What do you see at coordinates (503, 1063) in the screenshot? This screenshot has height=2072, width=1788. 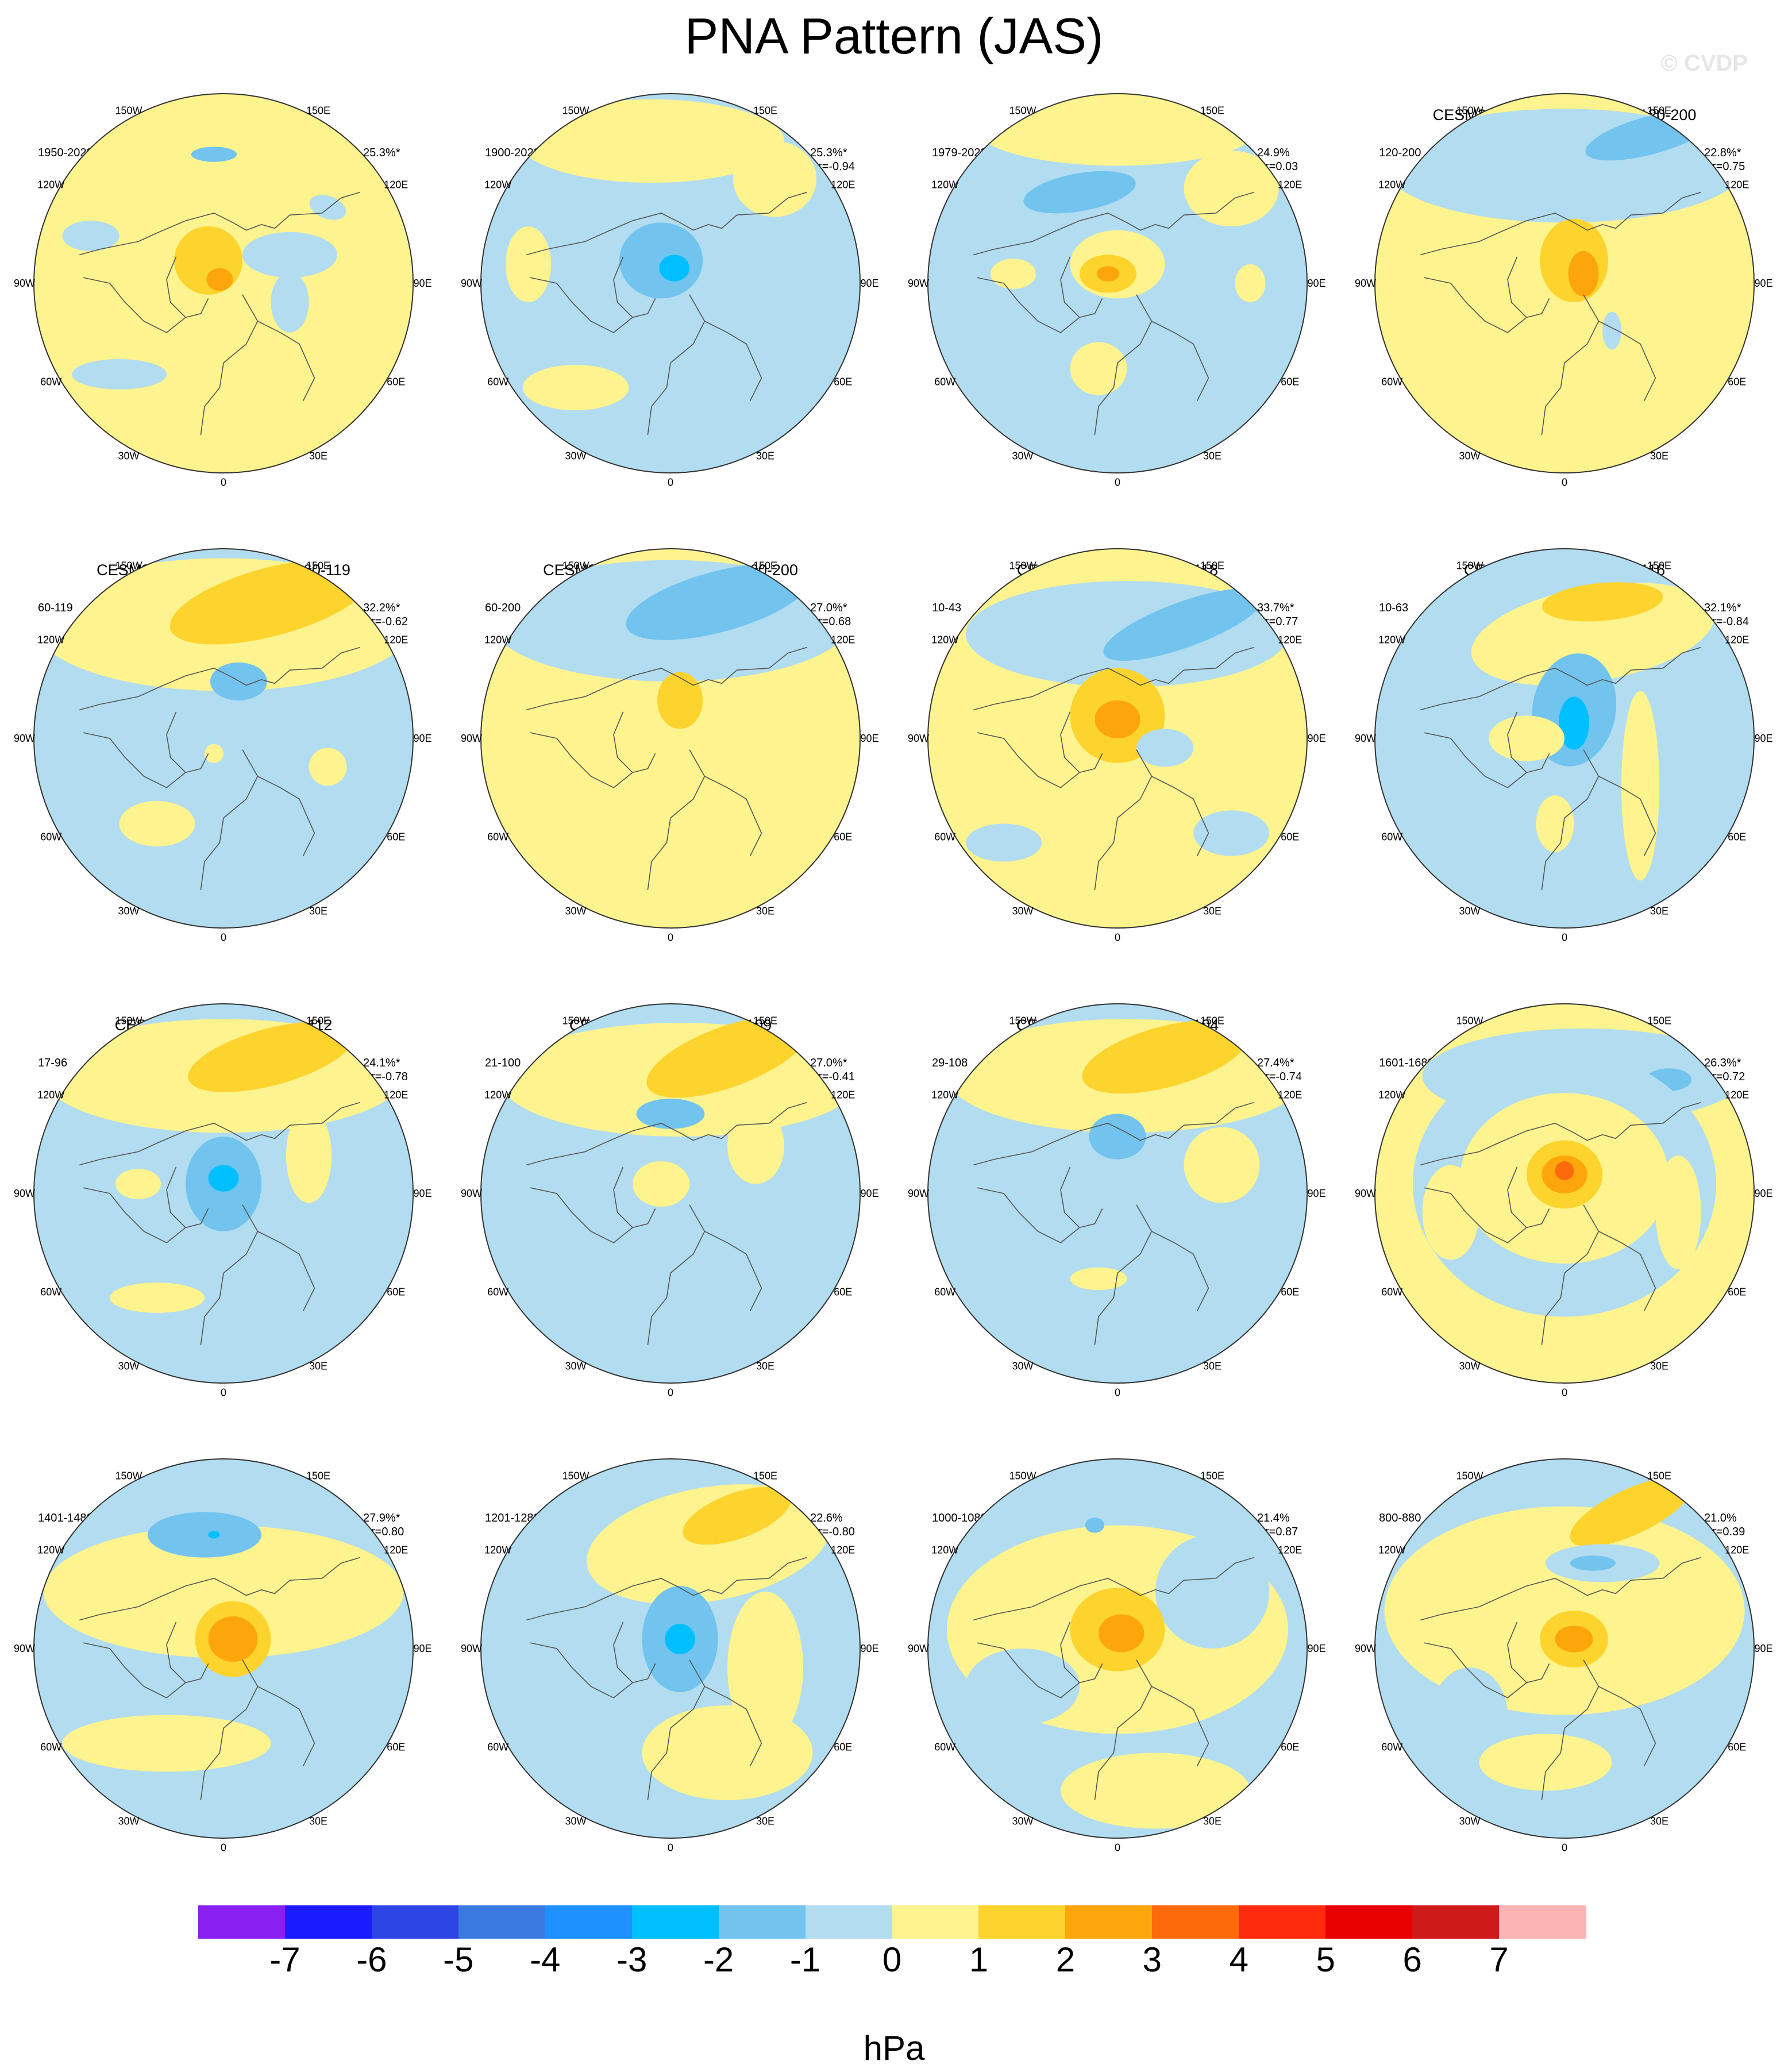 I see `panel-years: 21-100` at bounding box center [503, 1063].